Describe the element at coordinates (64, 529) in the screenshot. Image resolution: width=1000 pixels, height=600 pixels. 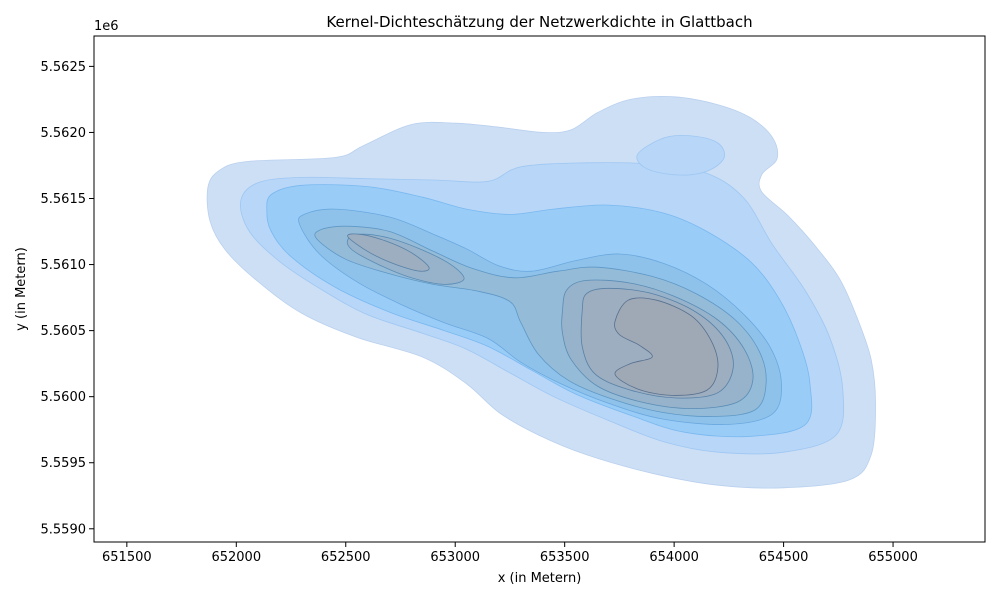
I see `y-tick-label: 5.5590` at that location.